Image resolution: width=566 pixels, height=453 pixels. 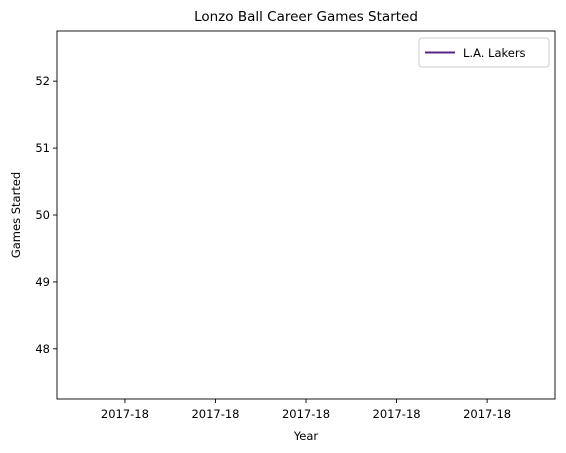 What do you see at coordinates (42, 81) in the screenshot?
I see `y-tick-label: 52` at bounding box center [42, 81].